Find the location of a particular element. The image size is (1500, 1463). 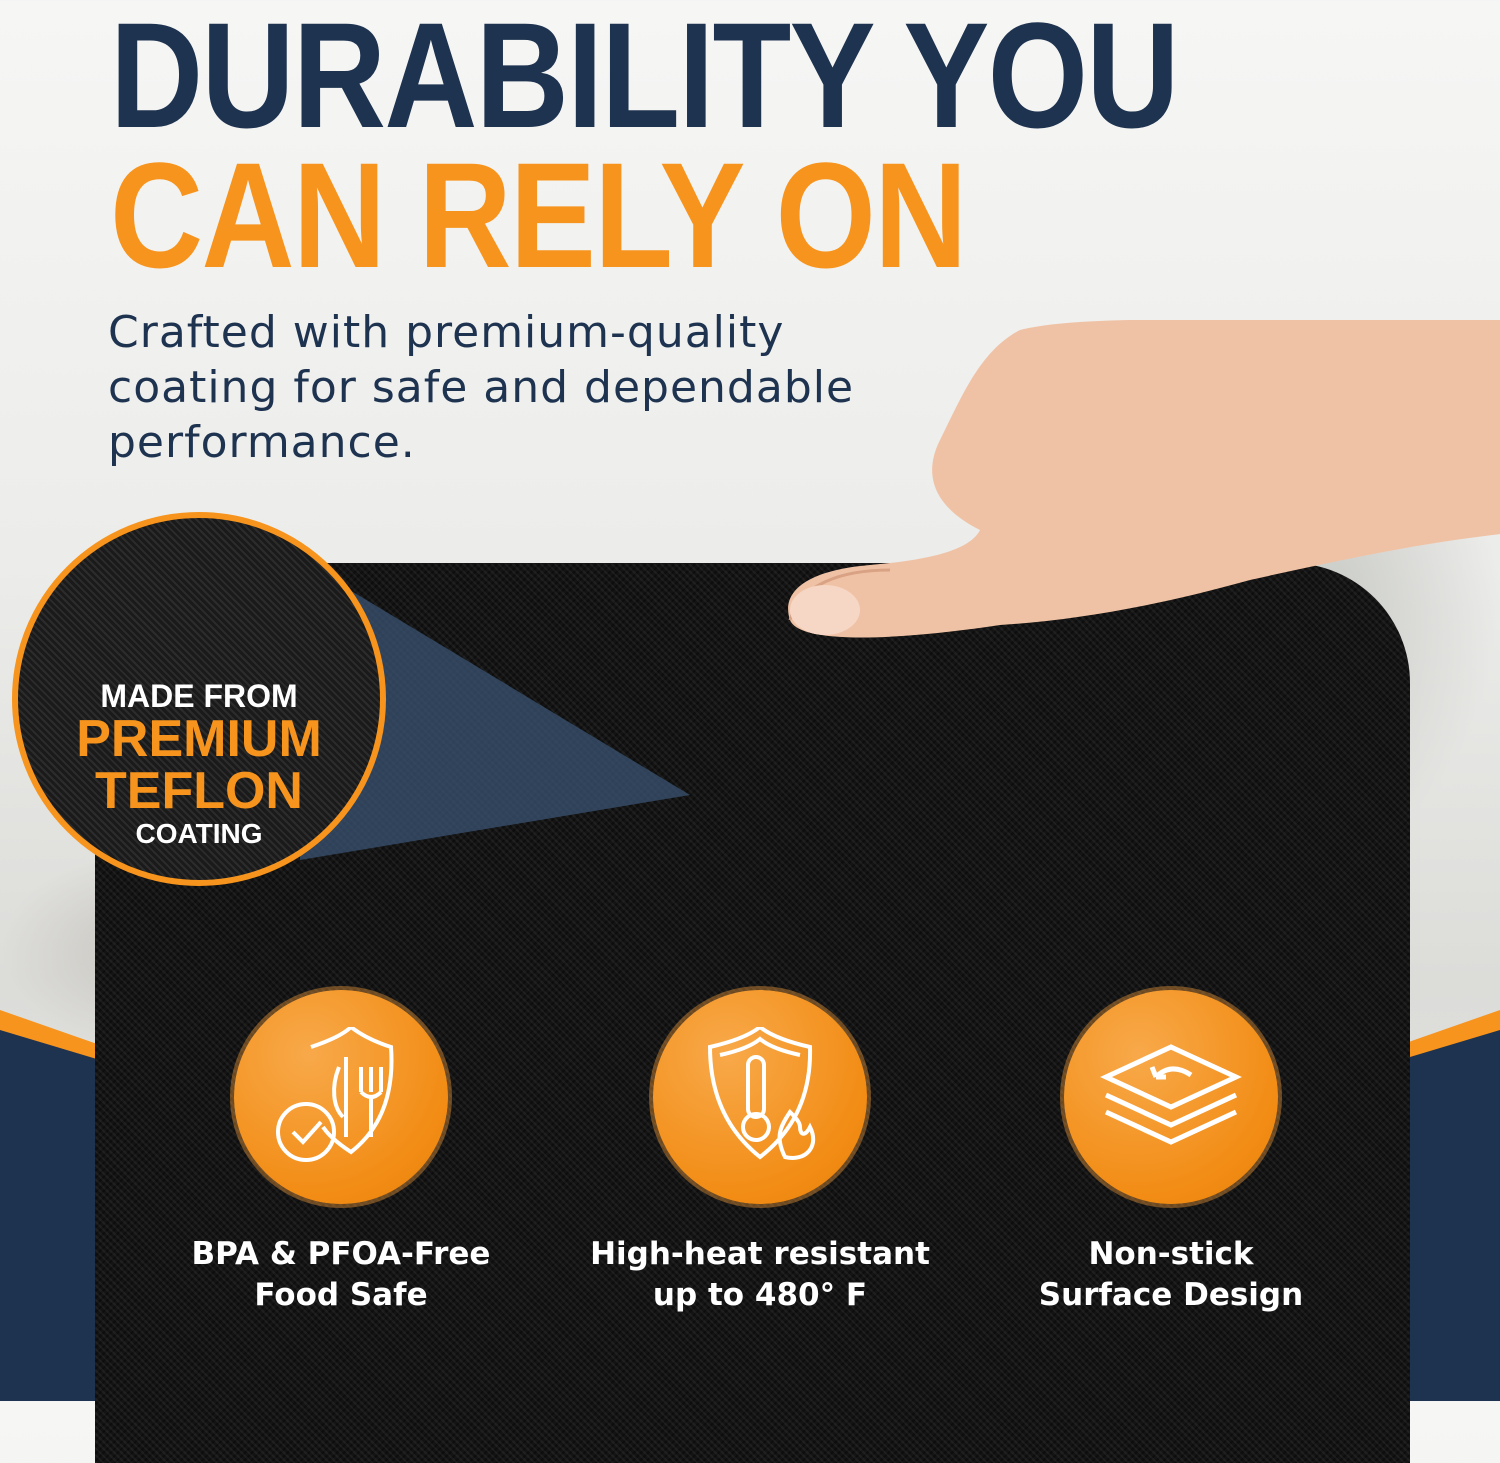

subtitle-line: performance. is located at coordinates (262, 442).